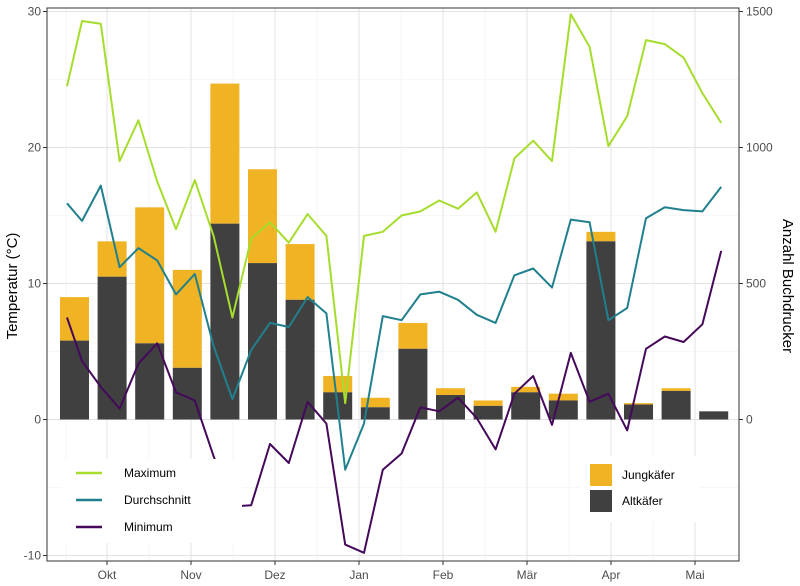 Image resolution: width=800 pixels, height=586 pixels. What do you see at coordinates (12, 286) in the screenshot?
I see `y-axis-left-title: Temperatur (°C)` at bounding box center [12, 286].